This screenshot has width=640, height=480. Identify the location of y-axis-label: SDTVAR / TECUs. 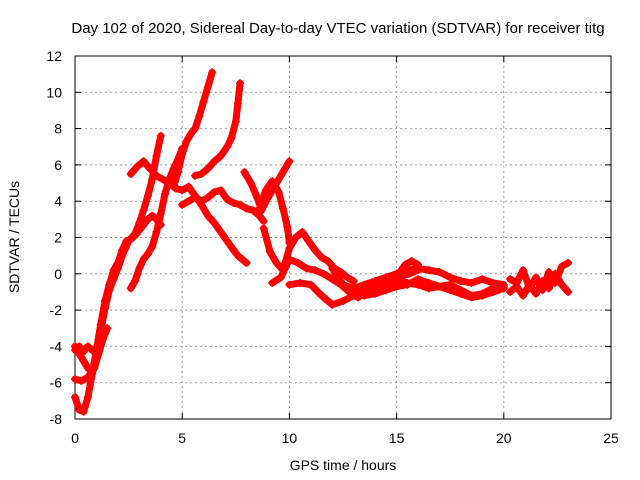
(14, 237).